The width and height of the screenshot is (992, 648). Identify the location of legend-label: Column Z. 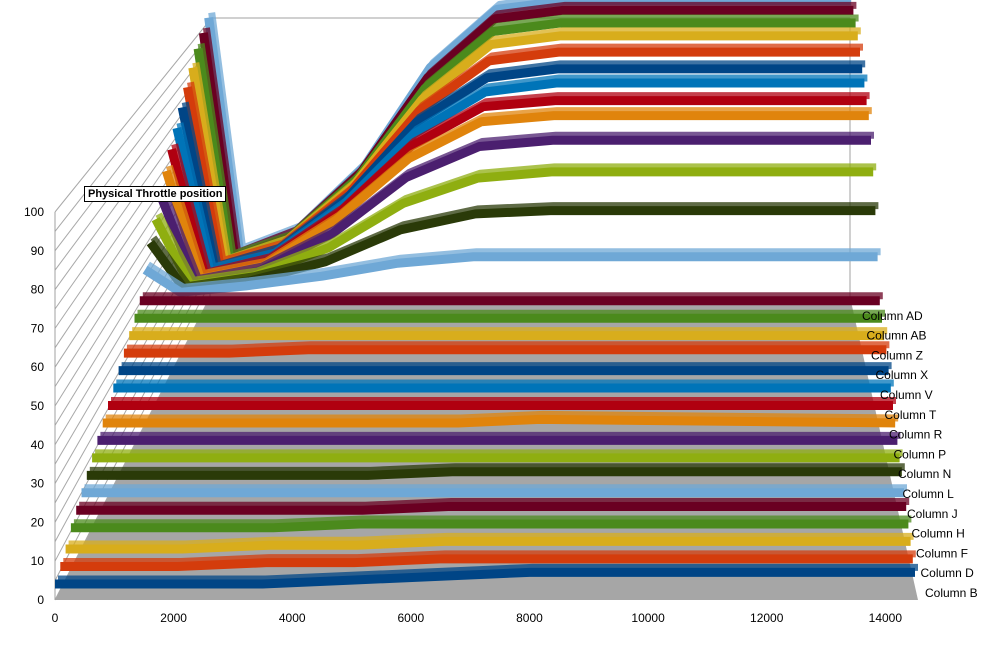
(897, 355).